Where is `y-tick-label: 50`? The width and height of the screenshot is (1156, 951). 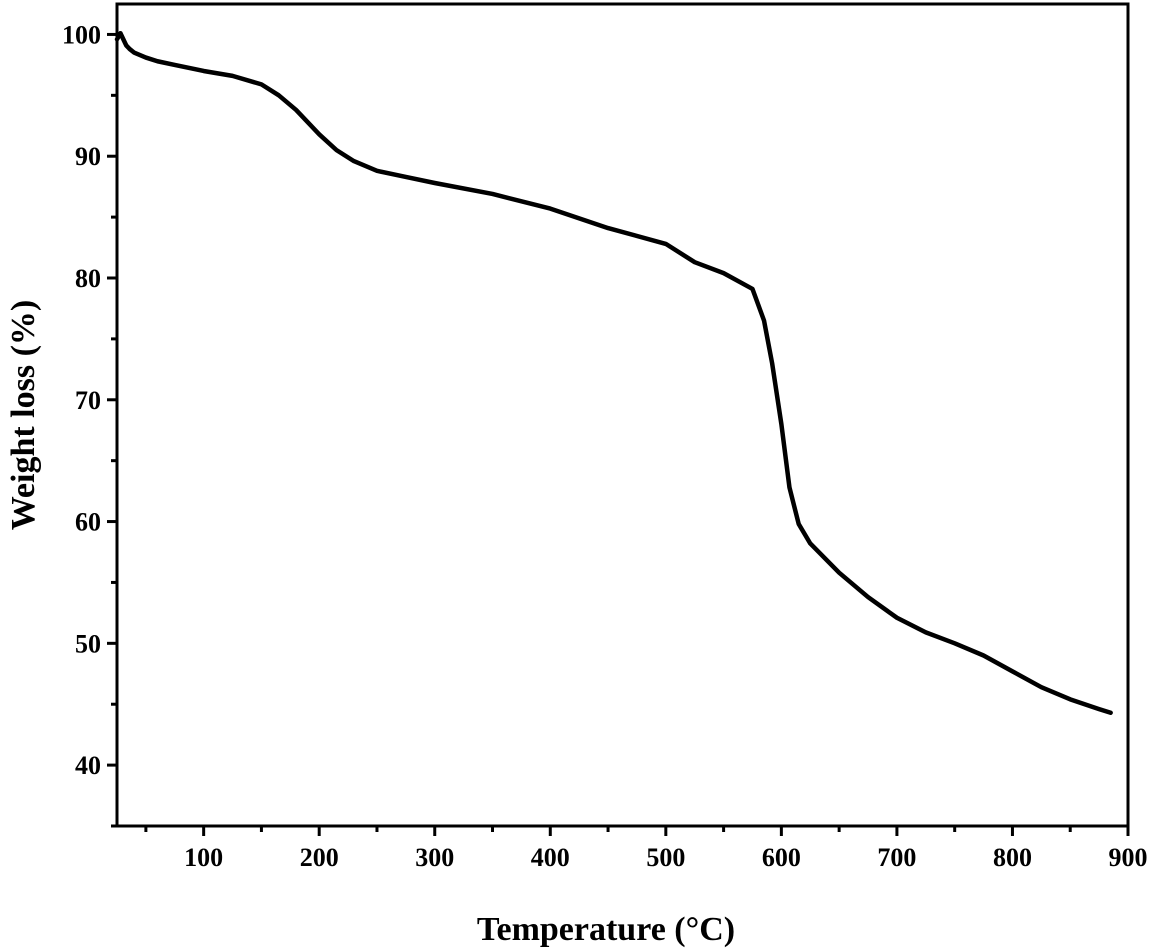
y-tick-label: 50 is located at coordinates (88, 643).